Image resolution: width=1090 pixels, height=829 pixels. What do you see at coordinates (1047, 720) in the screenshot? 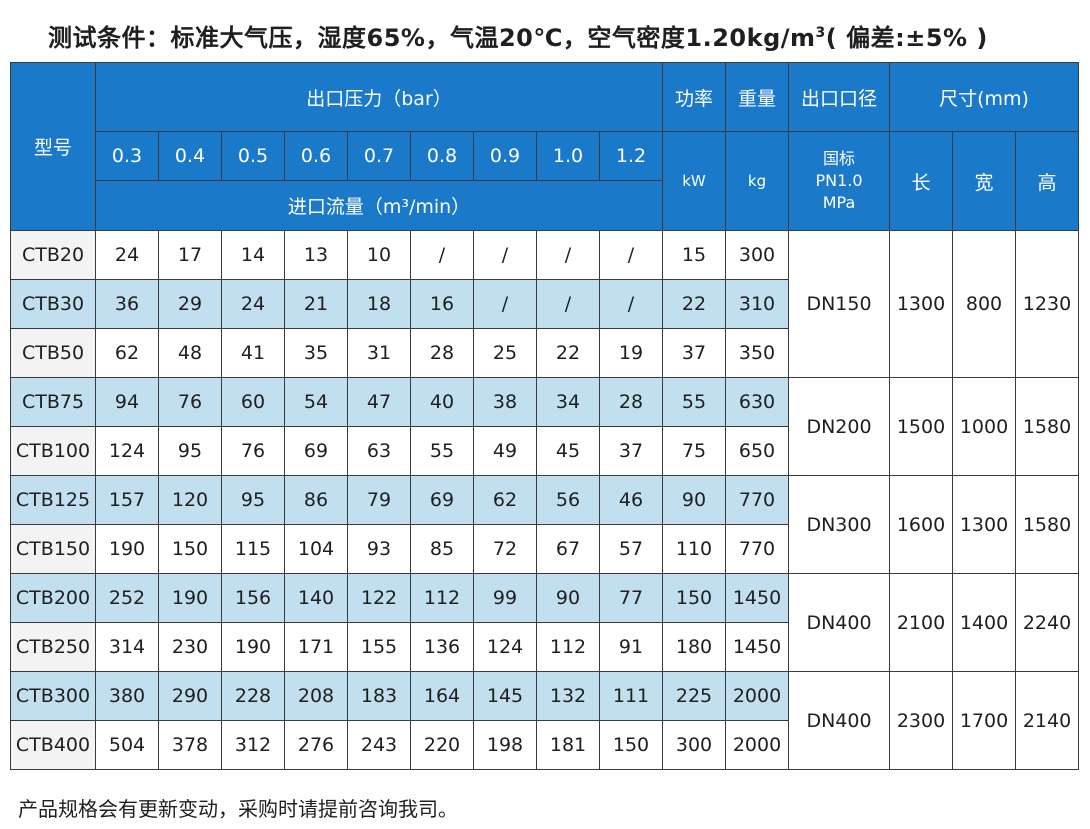
I see `group-height-cell: 2140` at bounding box center [1047, 720].